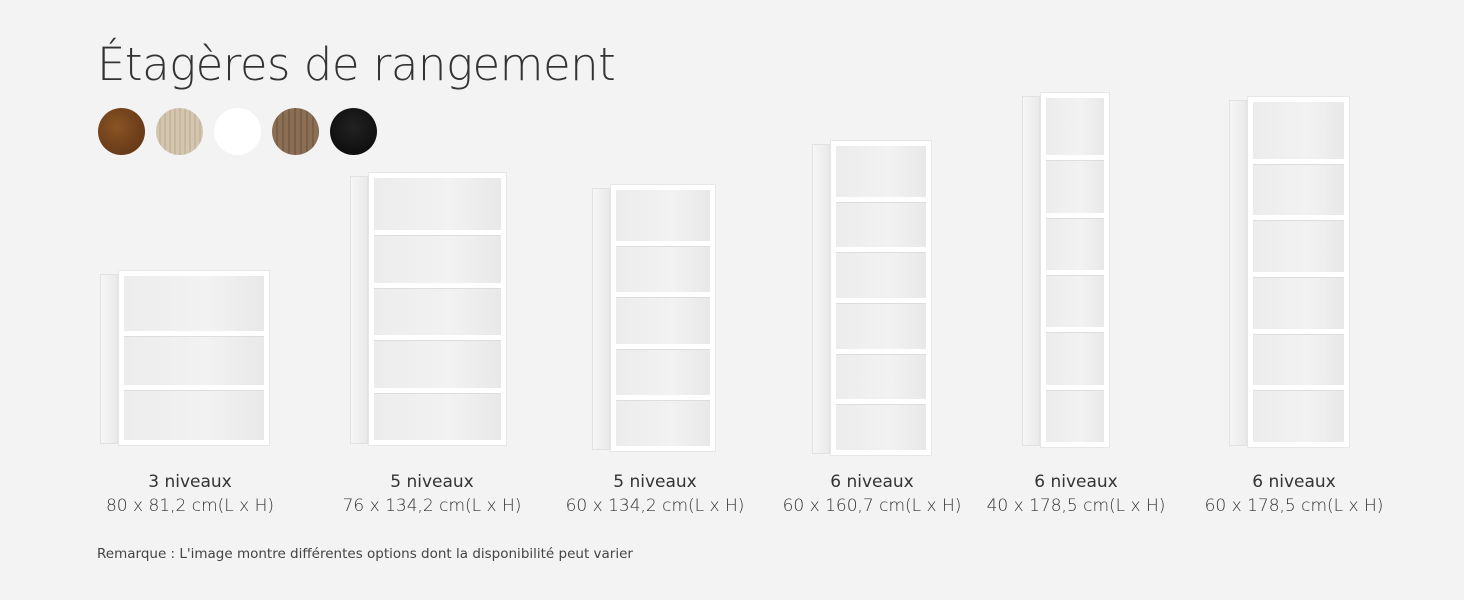 The height and width of the screenshot is (600, 1464). What do you see at coordinates (121, 131) in the screenshot?
I see `color-swatch-rustic-brown` at bounding box center [121, 131].